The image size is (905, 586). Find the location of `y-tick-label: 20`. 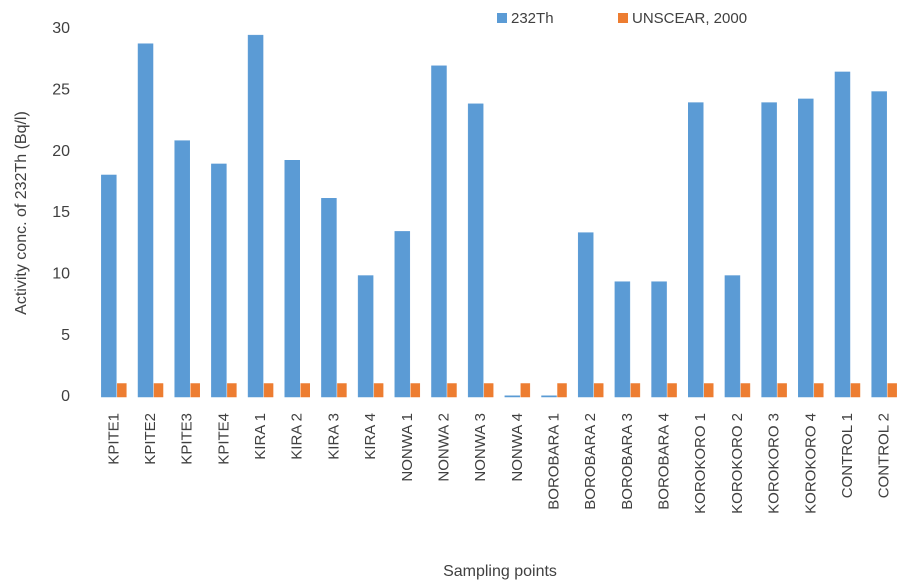

y-tick-label: 20 is located at coordinates (61, 151).